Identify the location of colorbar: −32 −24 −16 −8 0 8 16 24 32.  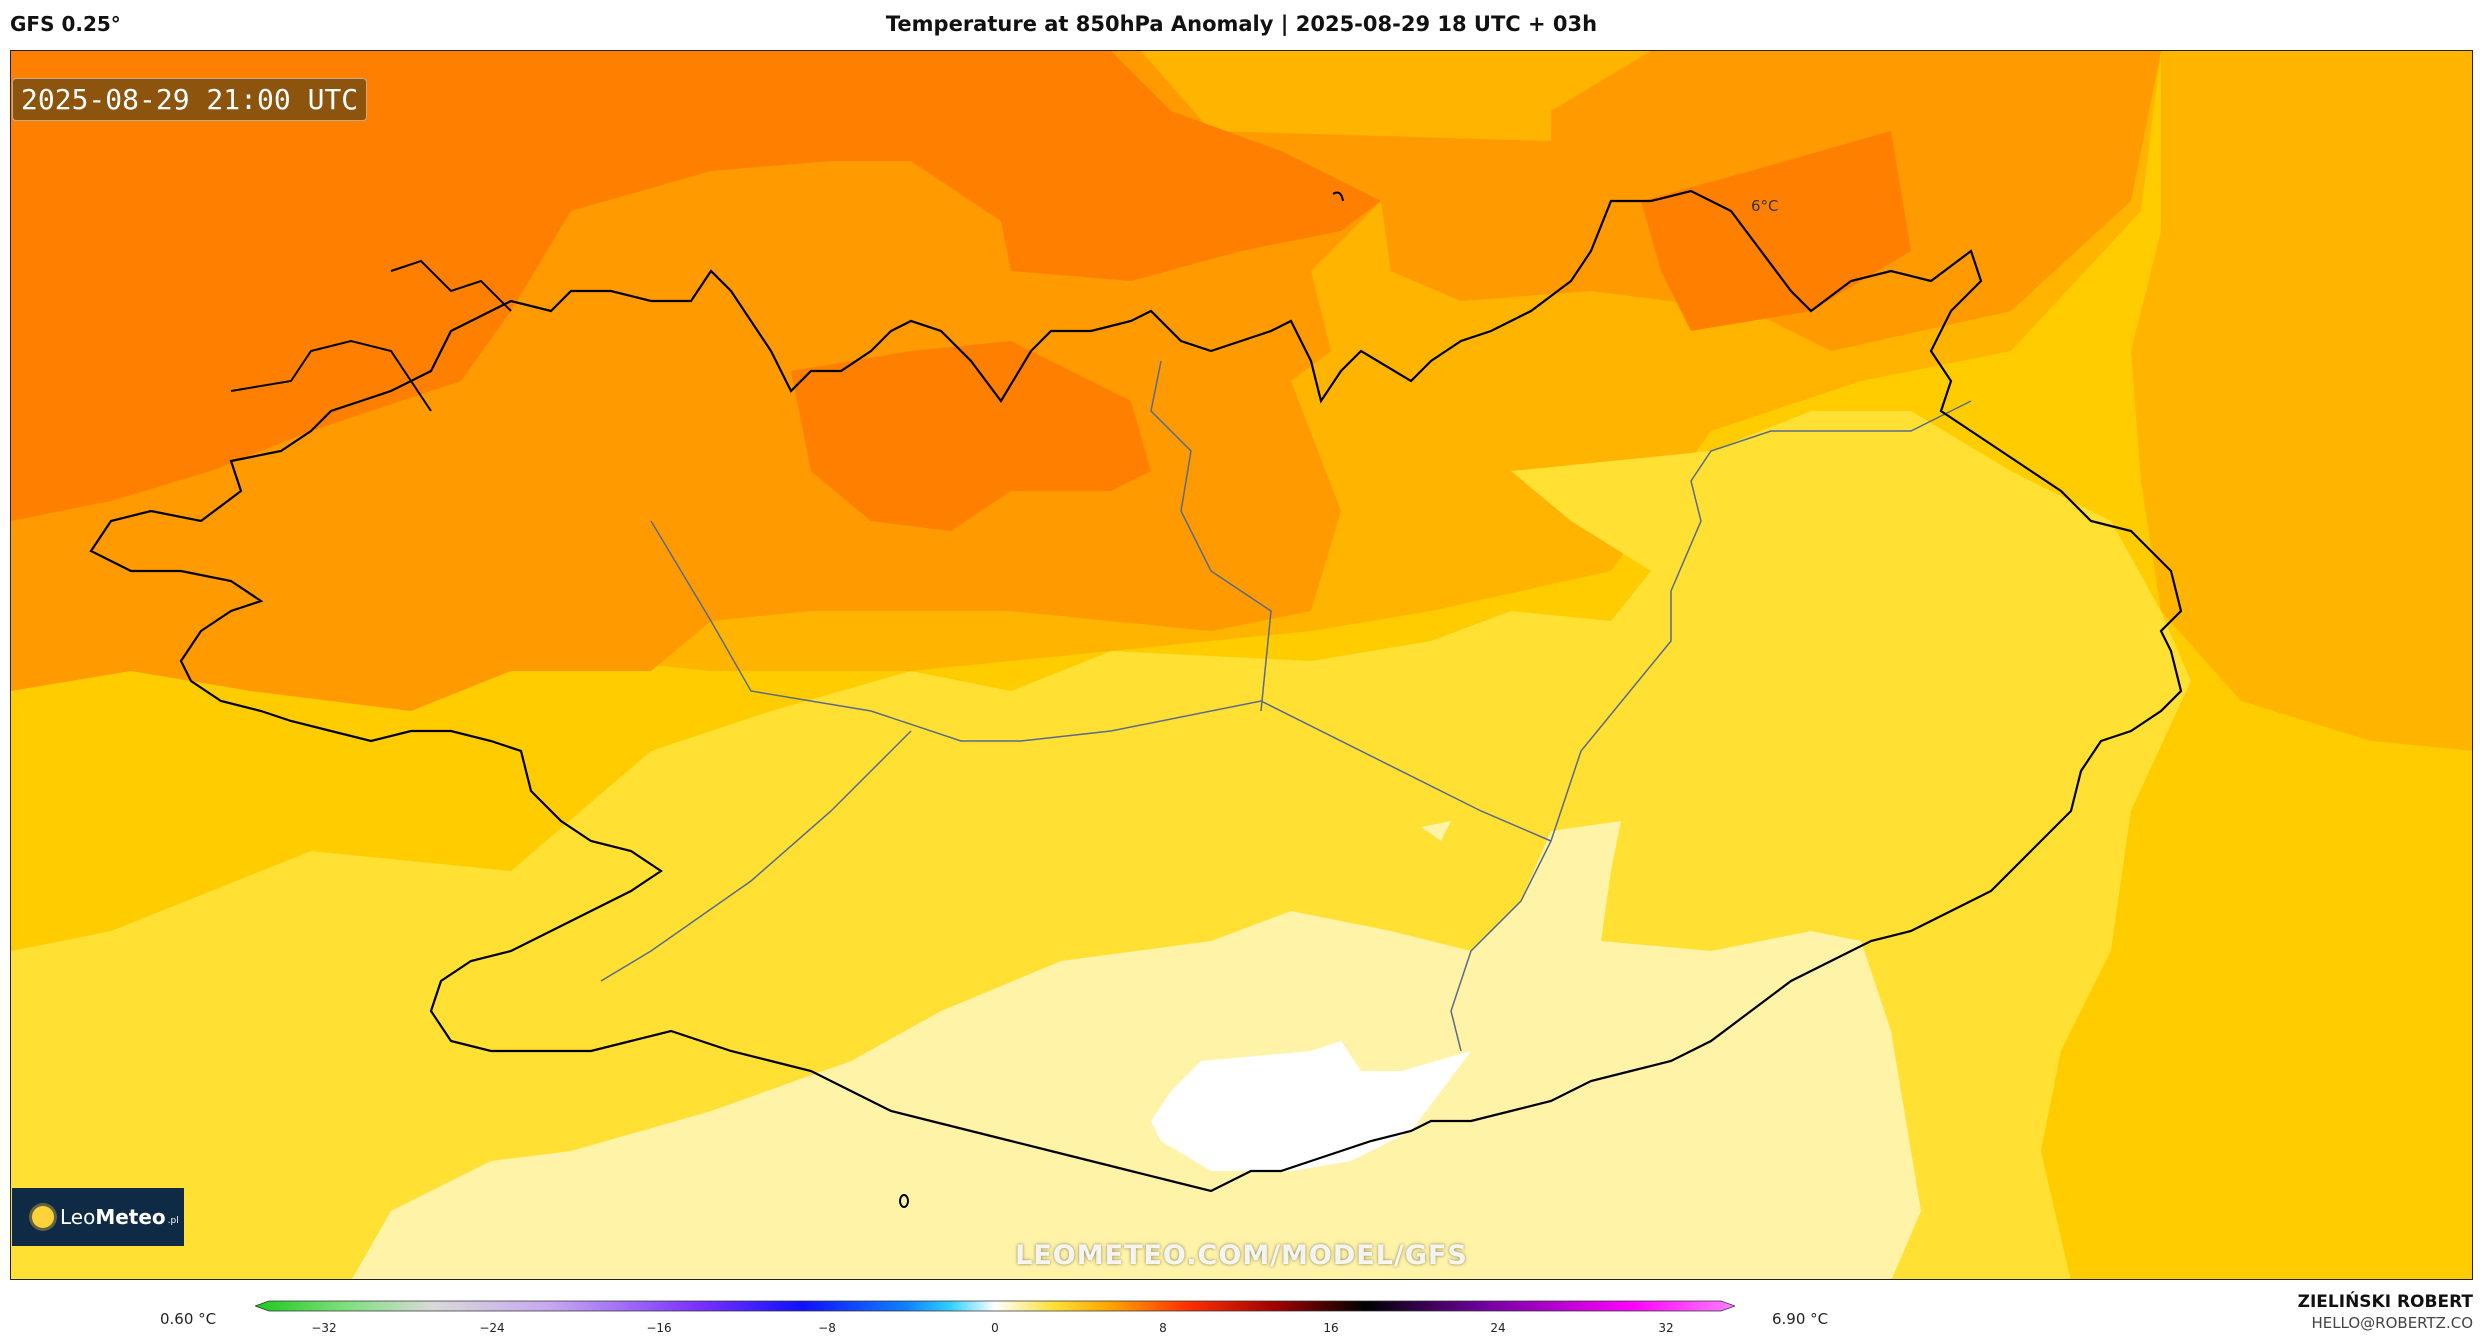
(995, 1321).